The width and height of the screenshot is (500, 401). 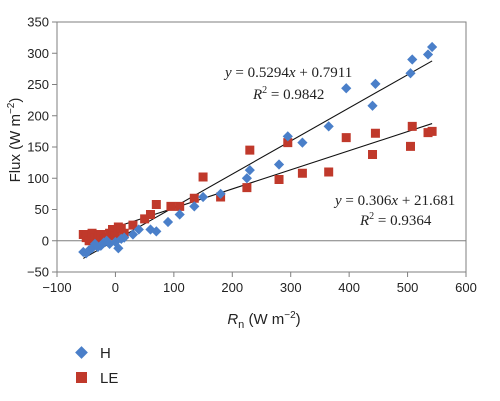 What do you see at coordinates (288, 94) in the screenshot?
I see `r2-label-h: R2 = 0.9842` at bounding box center [288, 94].